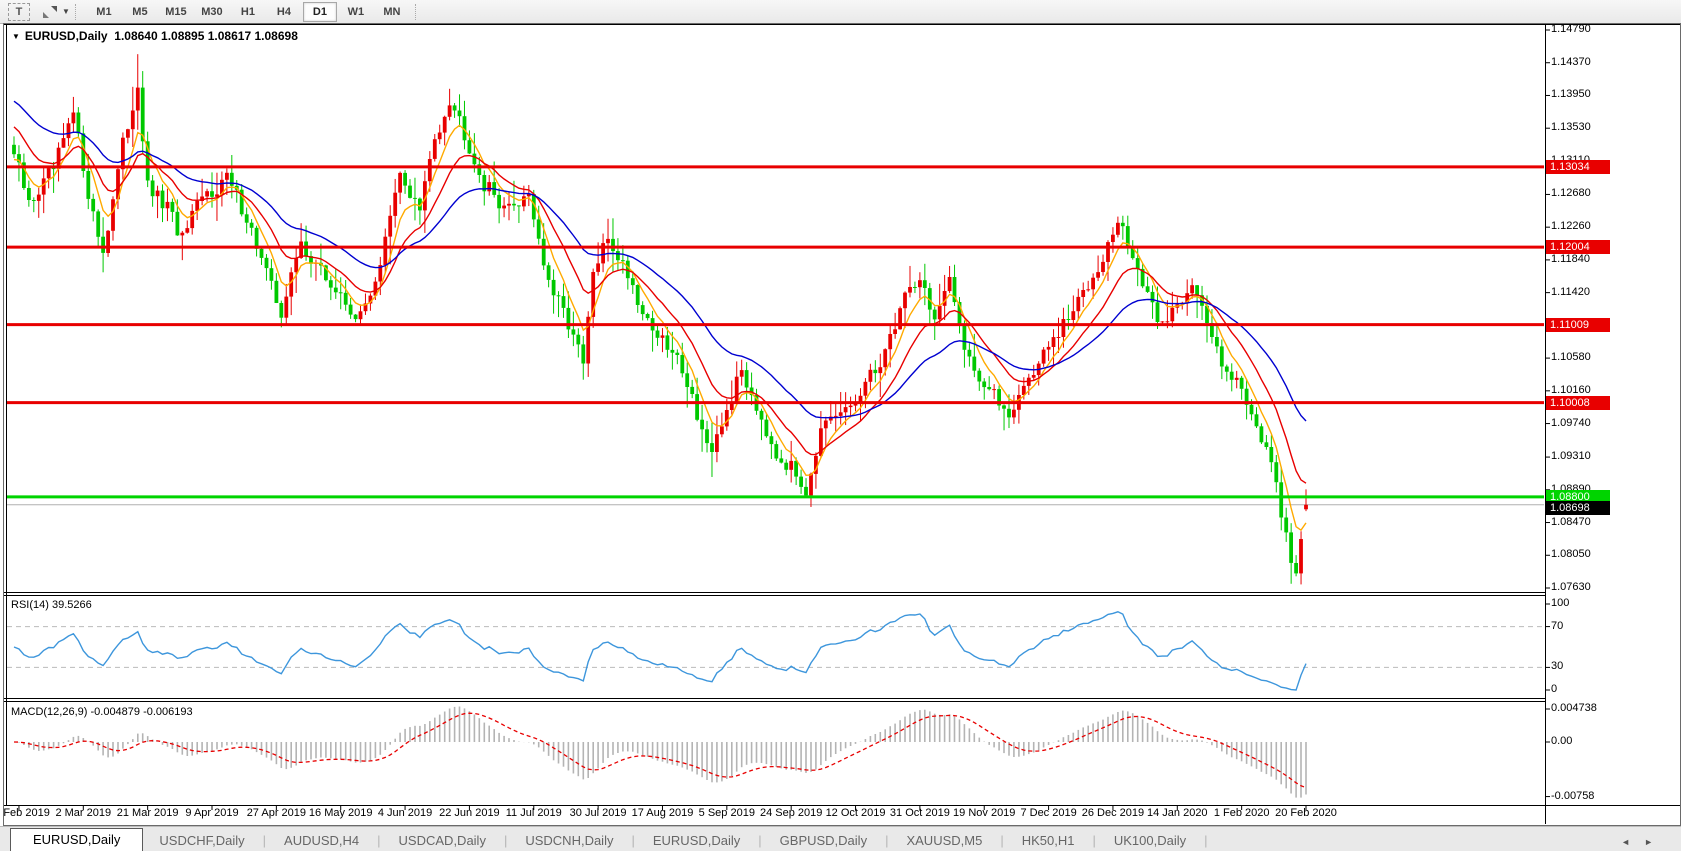  I want to click on price-axis-tick: 1.13950, so click(1571, 94).